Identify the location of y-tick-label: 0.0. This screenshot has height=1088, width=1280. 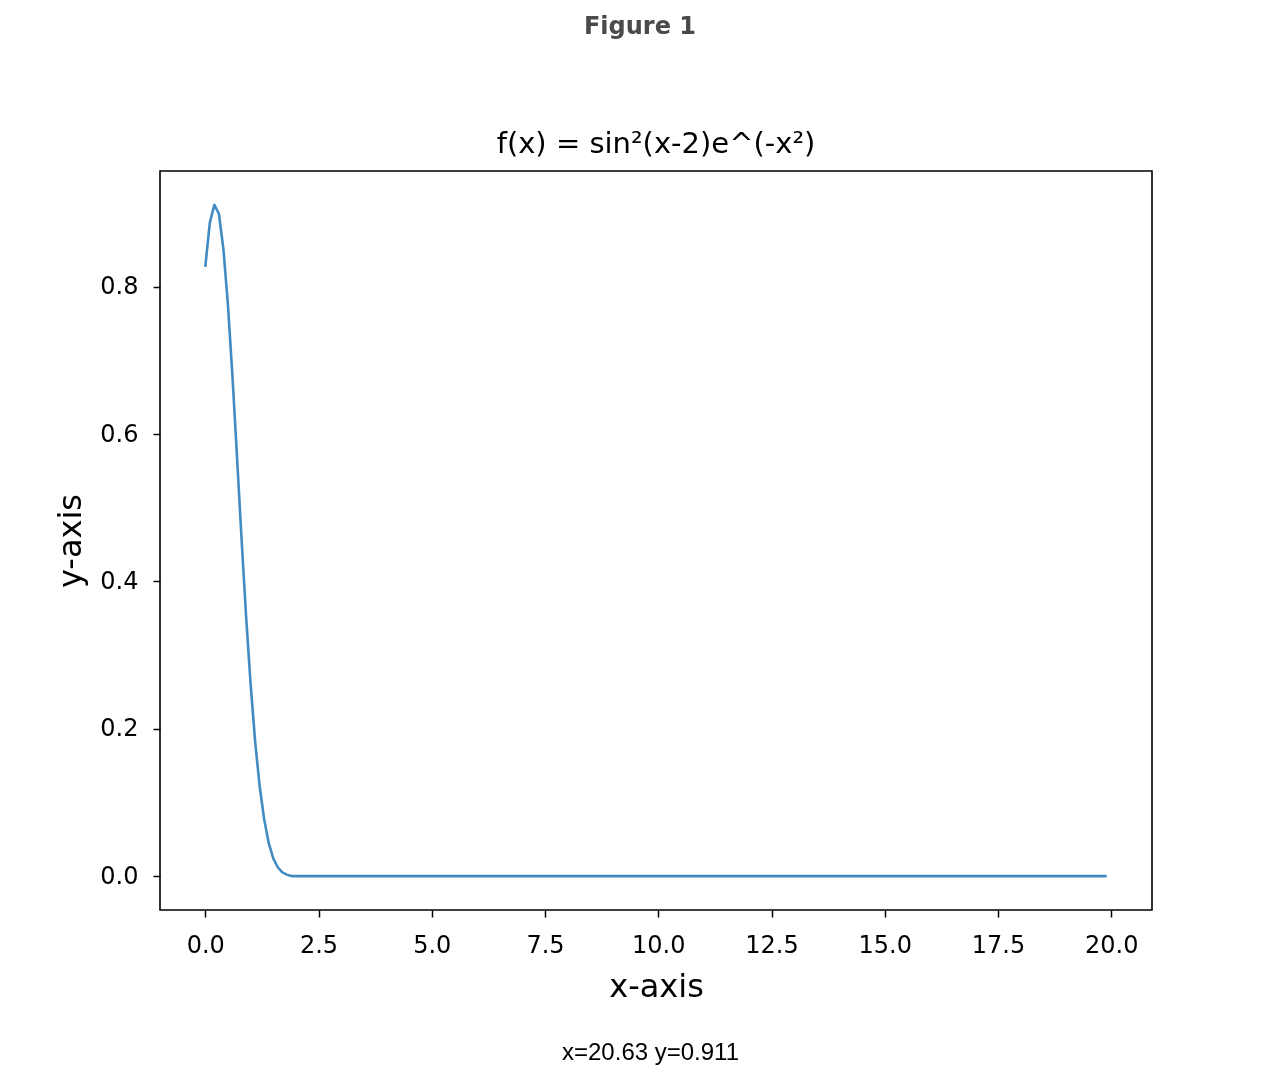
(119, 875).